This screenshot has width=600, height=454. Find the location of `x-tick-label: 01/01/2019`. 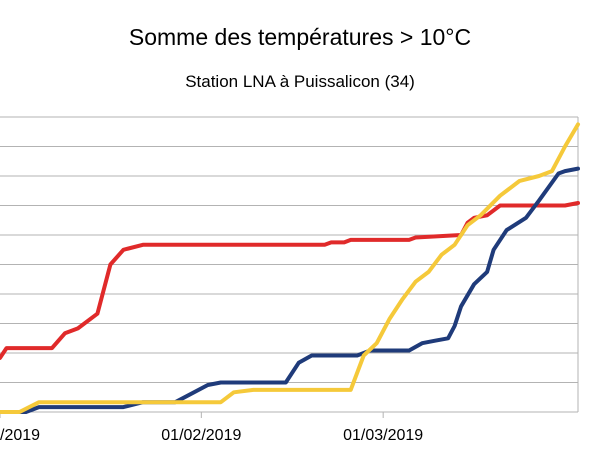

x-tick-label: 01/01/2019 is located at coordinates (20, 435).